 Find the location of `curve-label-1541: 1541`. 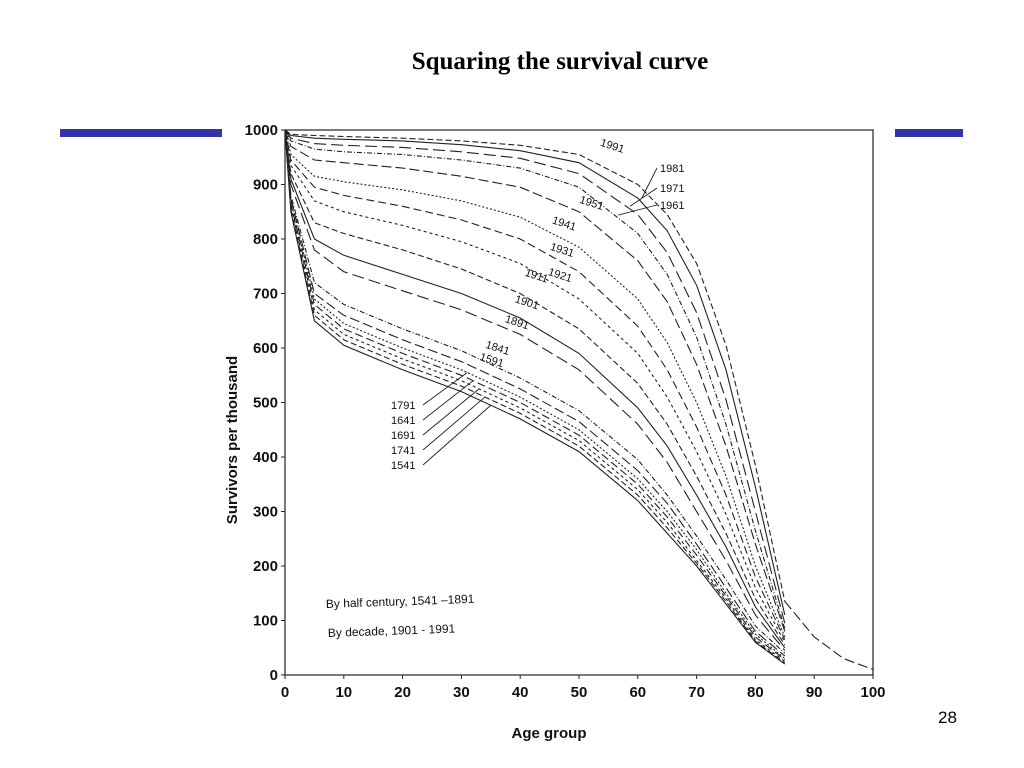

curve-label-1541: 1541 is located at coordinates (403, 466).